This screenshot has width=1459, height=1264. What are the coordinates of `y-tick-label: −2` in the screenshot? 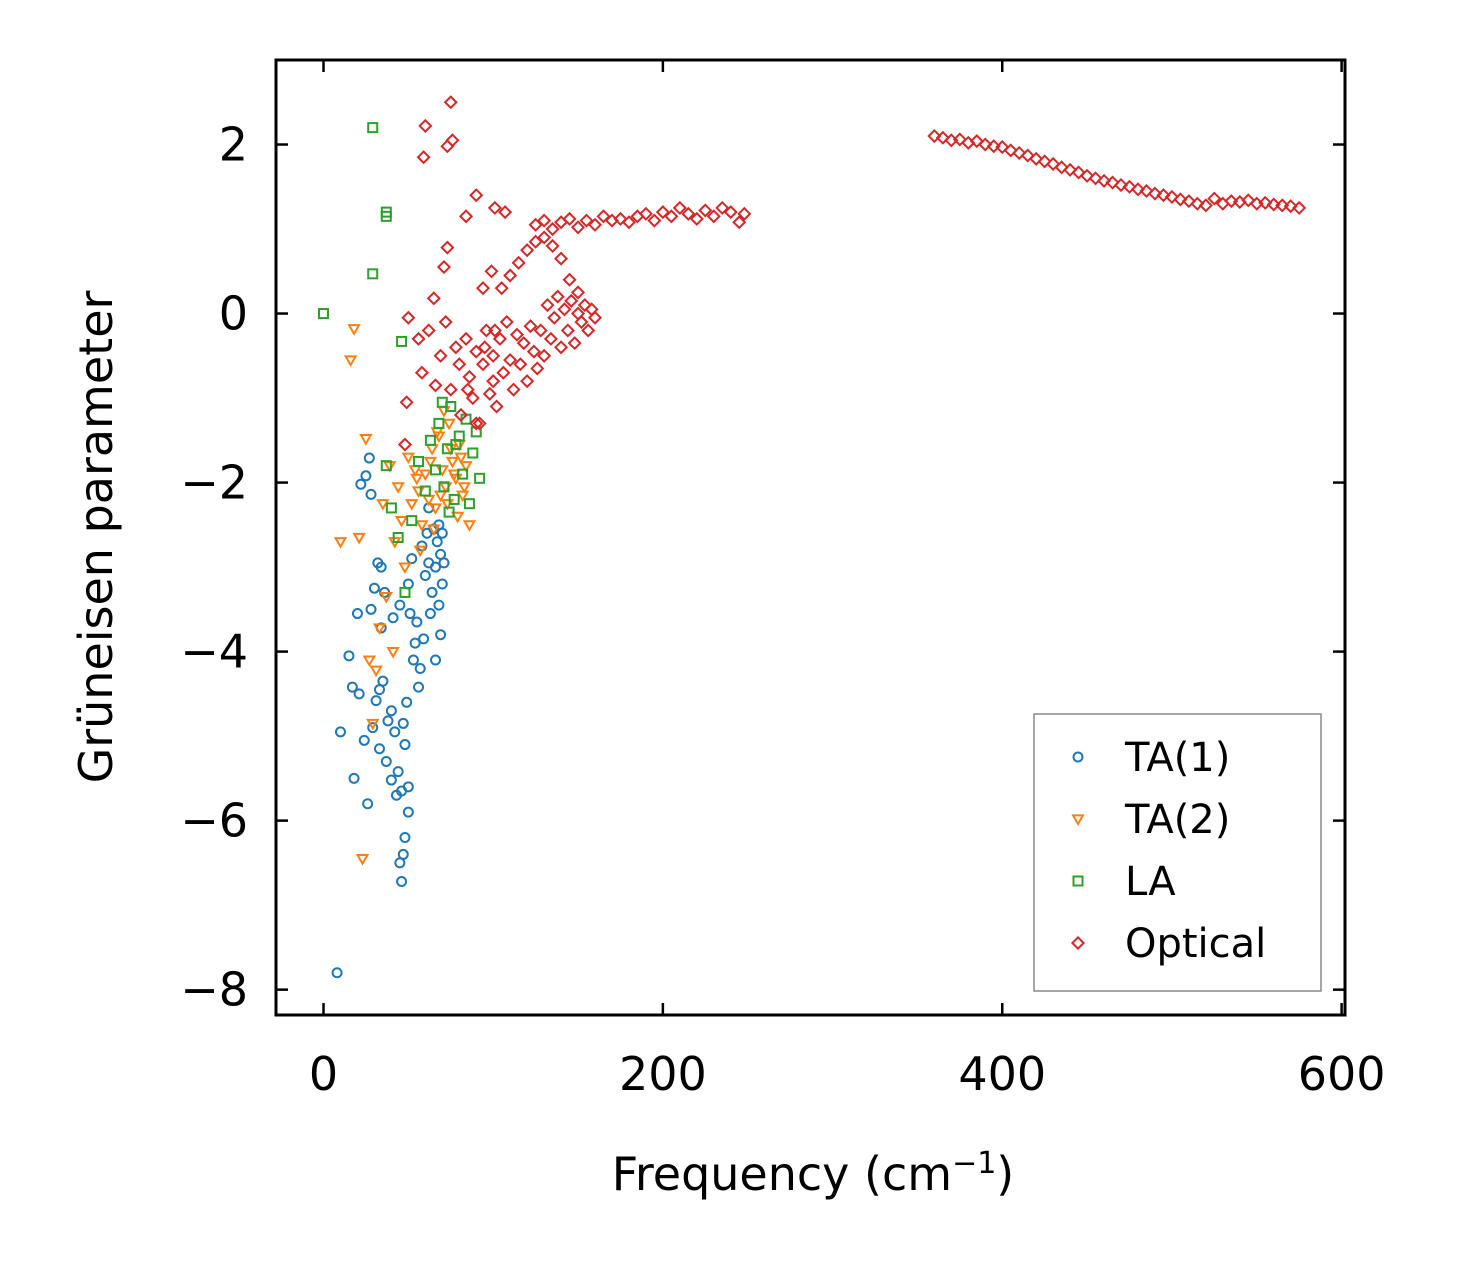 It's located at (214, 483).